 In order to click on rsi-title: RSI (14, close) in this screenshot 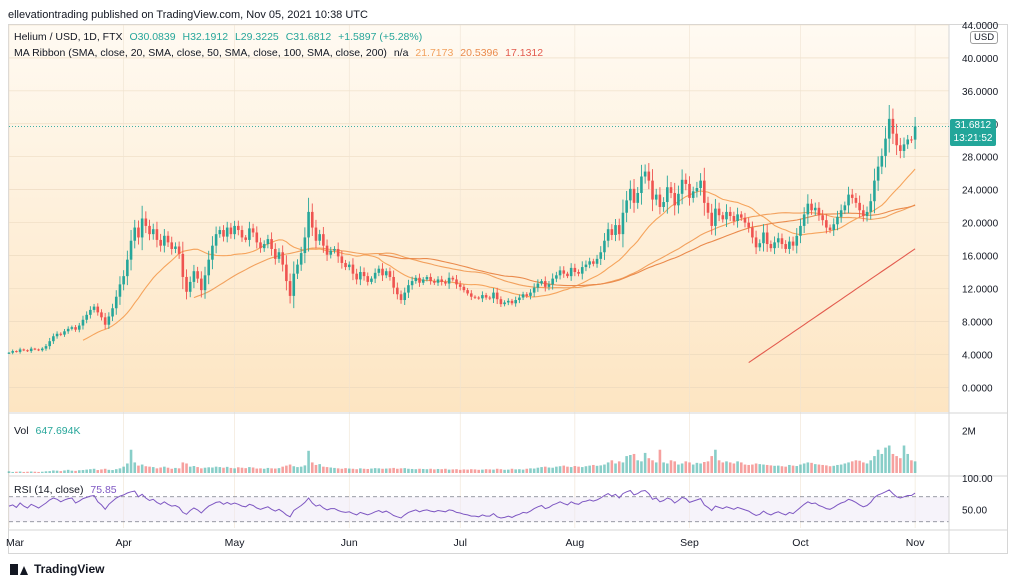, I will do `click(49, 490)`.